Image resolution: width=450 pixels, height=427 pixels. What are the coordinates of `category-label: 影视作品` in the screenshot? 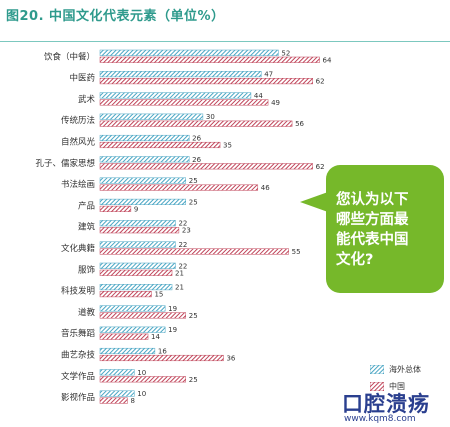 It's located at (78, 397).